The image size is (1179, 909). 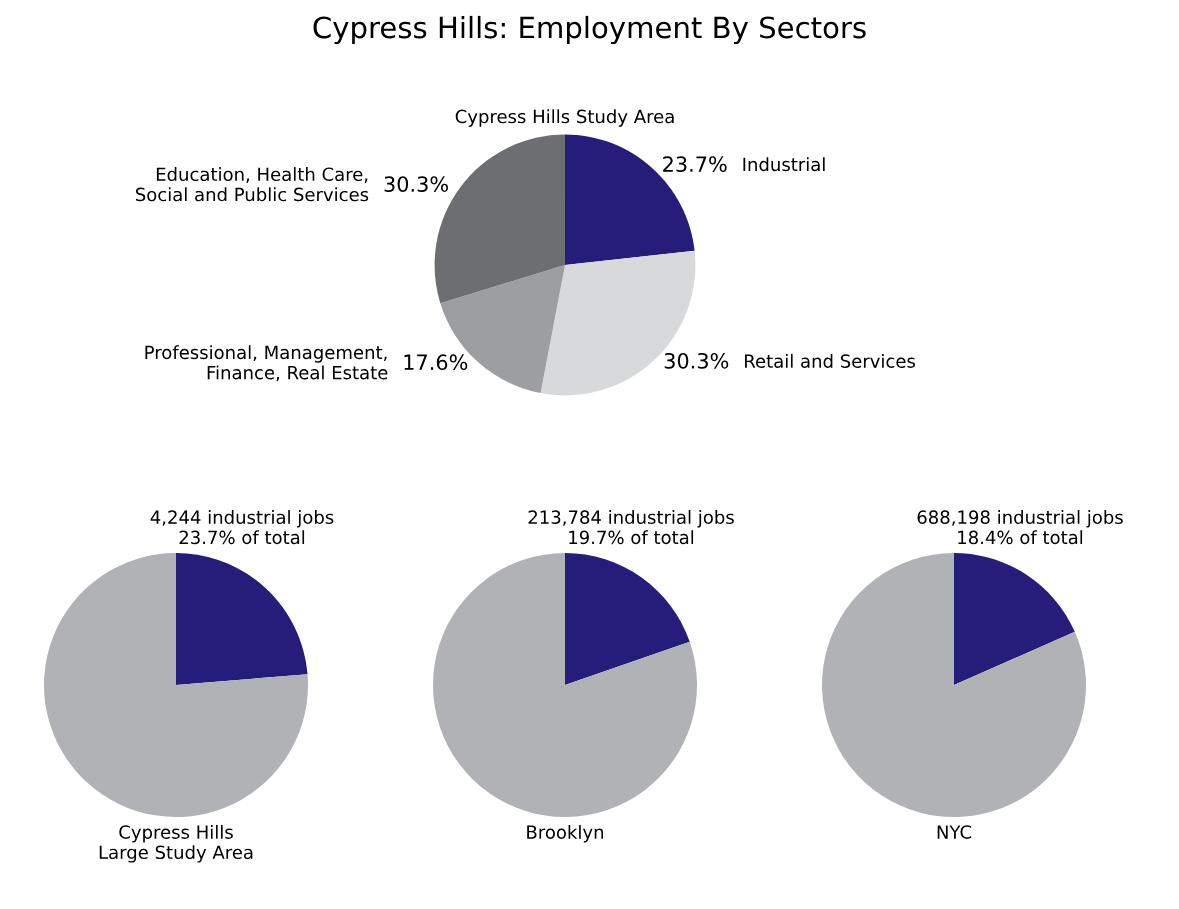 What do you see at coordinates (784, 164) in the screenshot?
I see `slice-label: Industrial` at bounding box center [784, 164].